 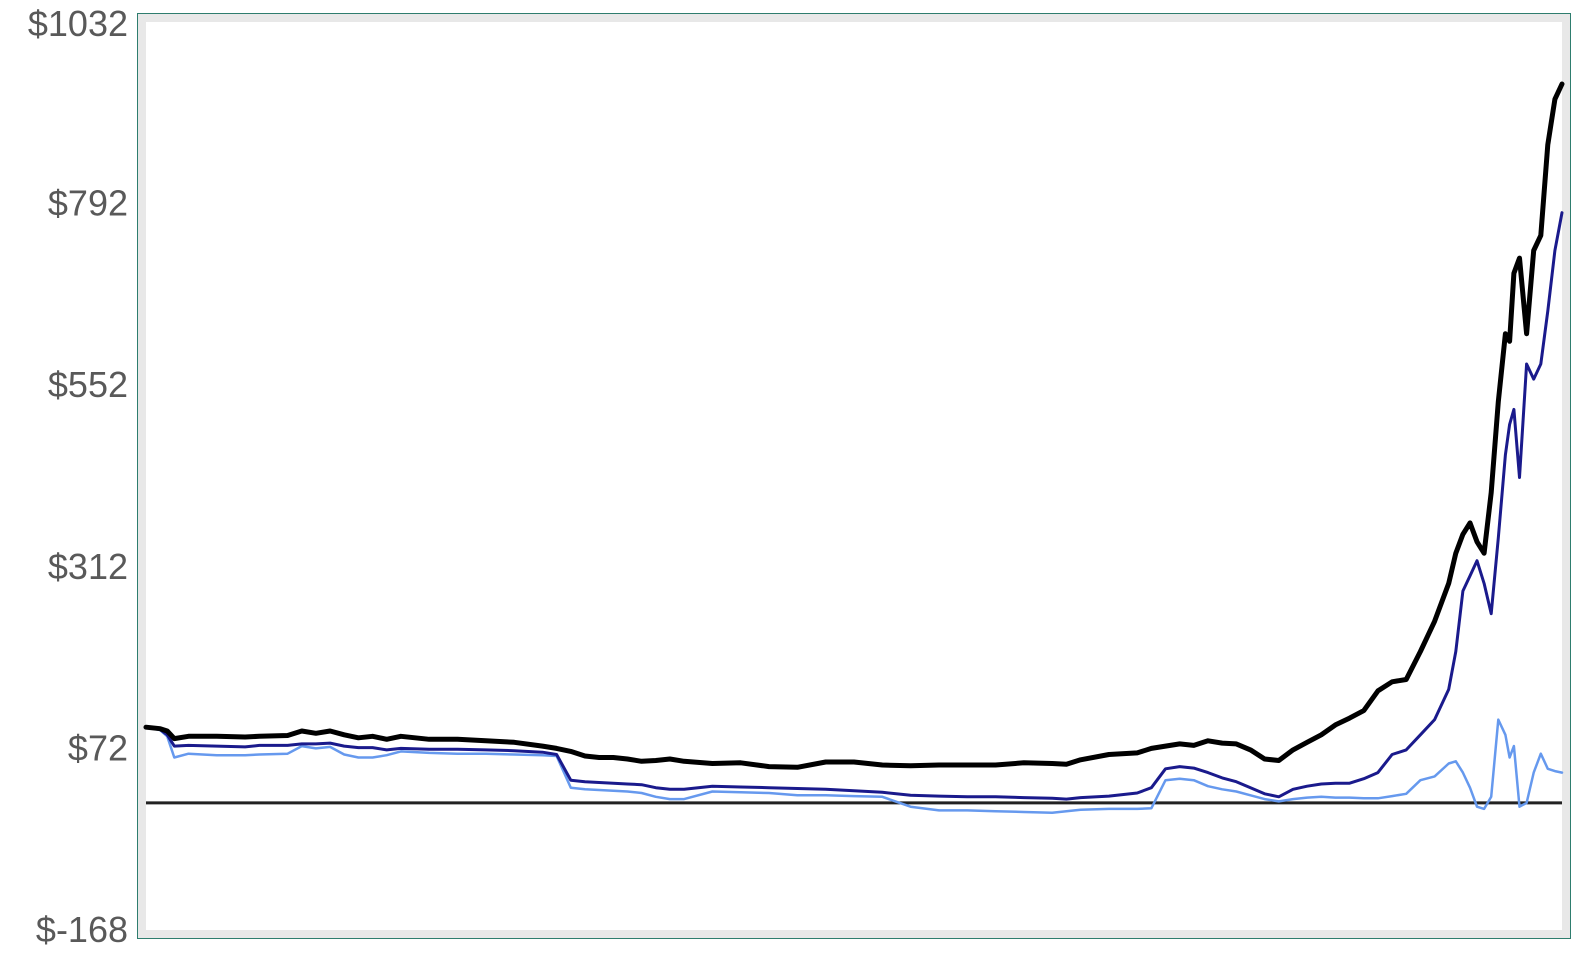 What do you see at coordinates (82, 929) in the screenshot?
I see `y-tick-label: $-168` at bounding box center [82, 929].